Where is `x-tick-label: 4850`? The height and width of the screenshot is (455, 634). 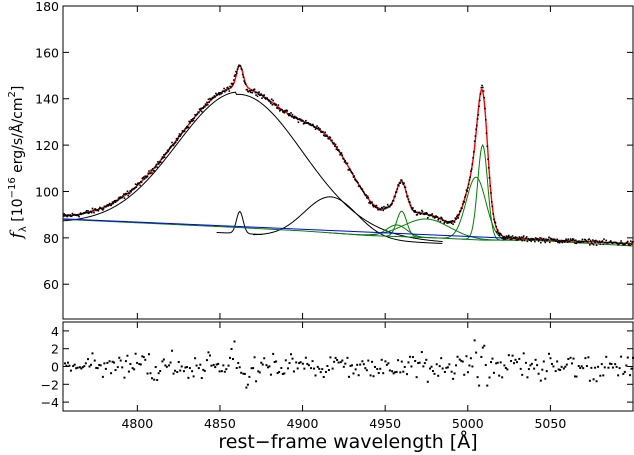
x-tick-label: 4850 is located at coordinates (220, 423).